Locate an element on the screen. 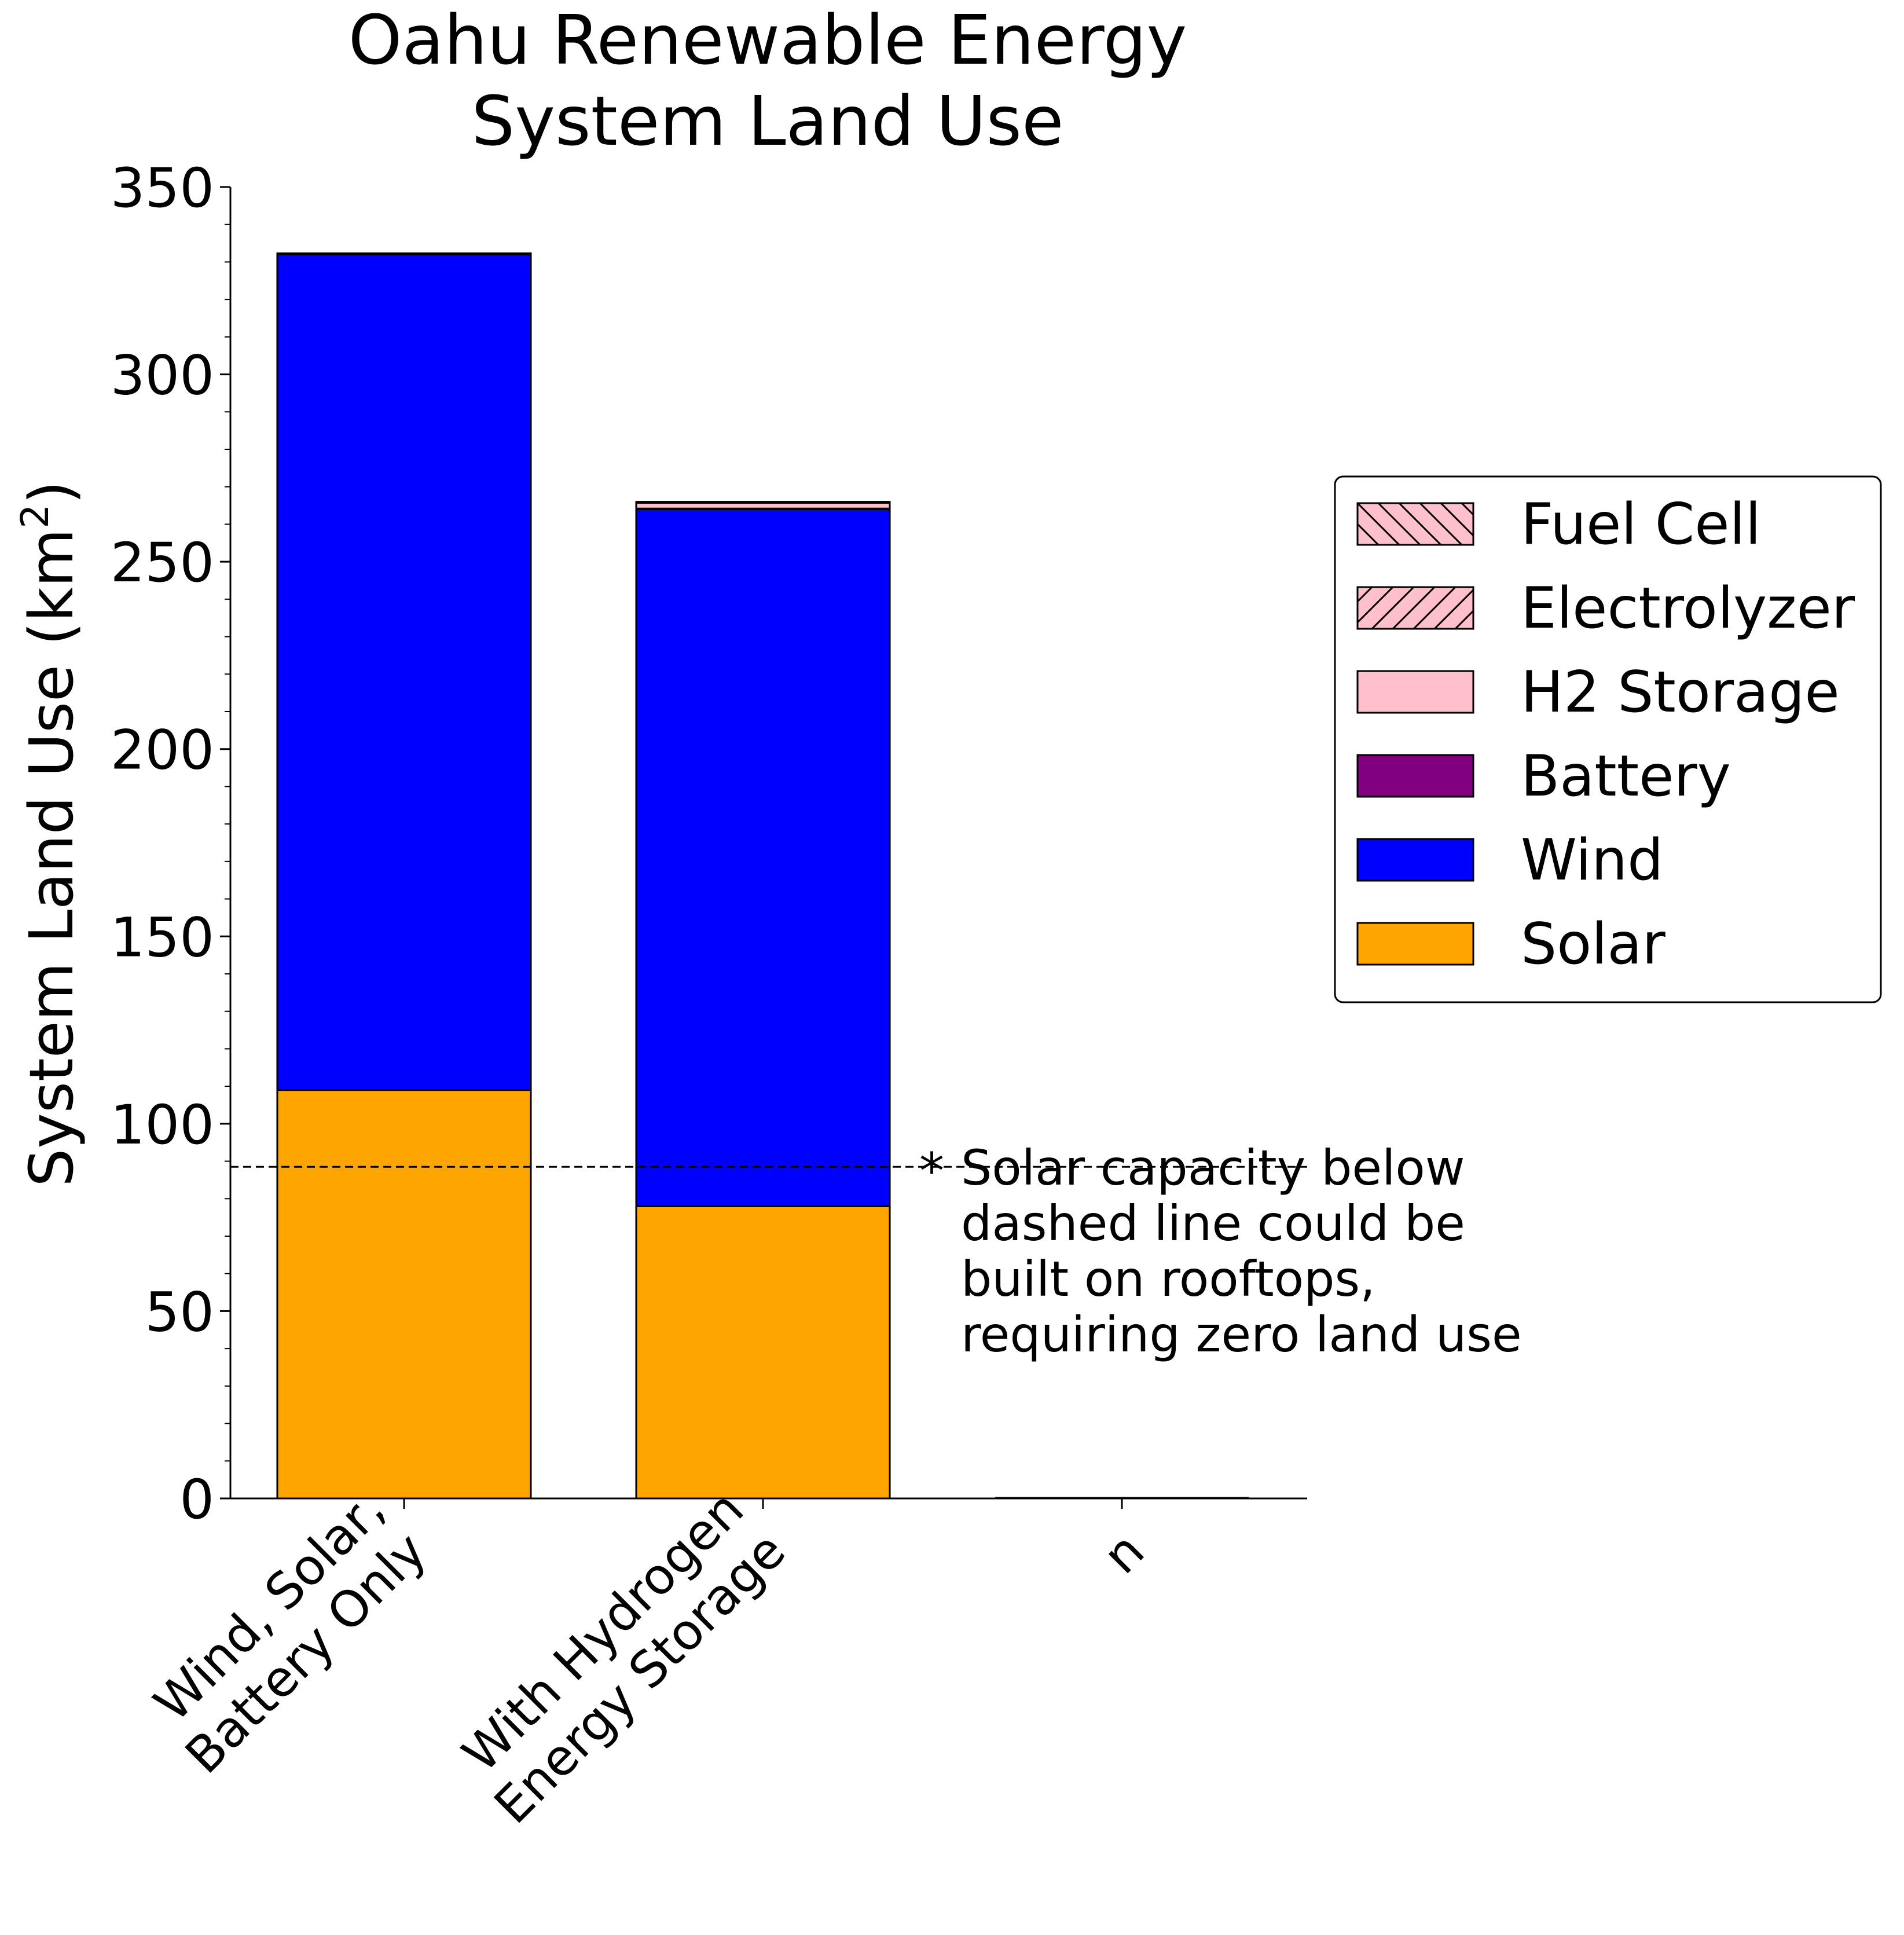 The width and height of the screenshot is (1904, 1935). y-axis-label-text: System Land Use (km is located at coordinates (52, 858).